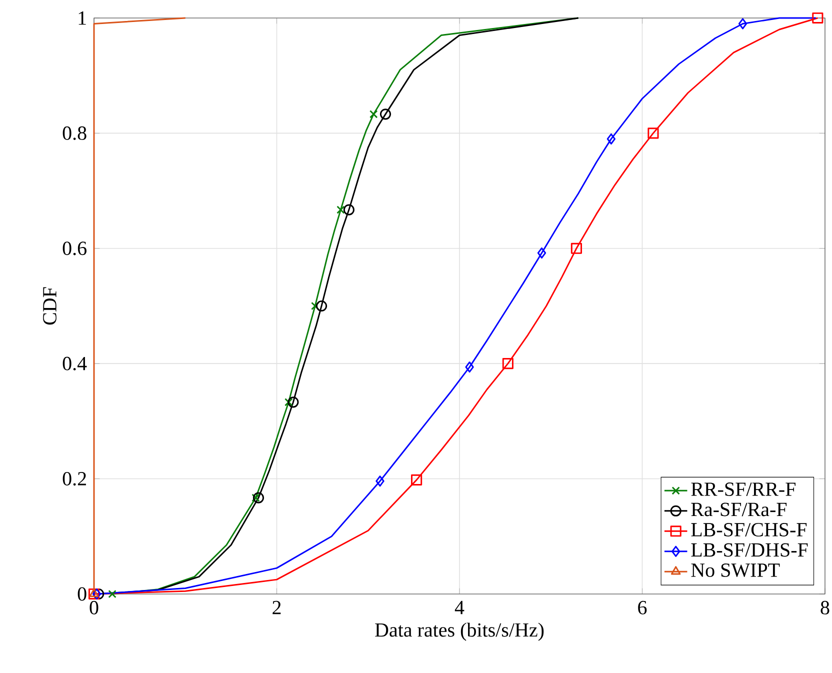  I want to click on legend-label: No SWIPT, so click(735, 571).